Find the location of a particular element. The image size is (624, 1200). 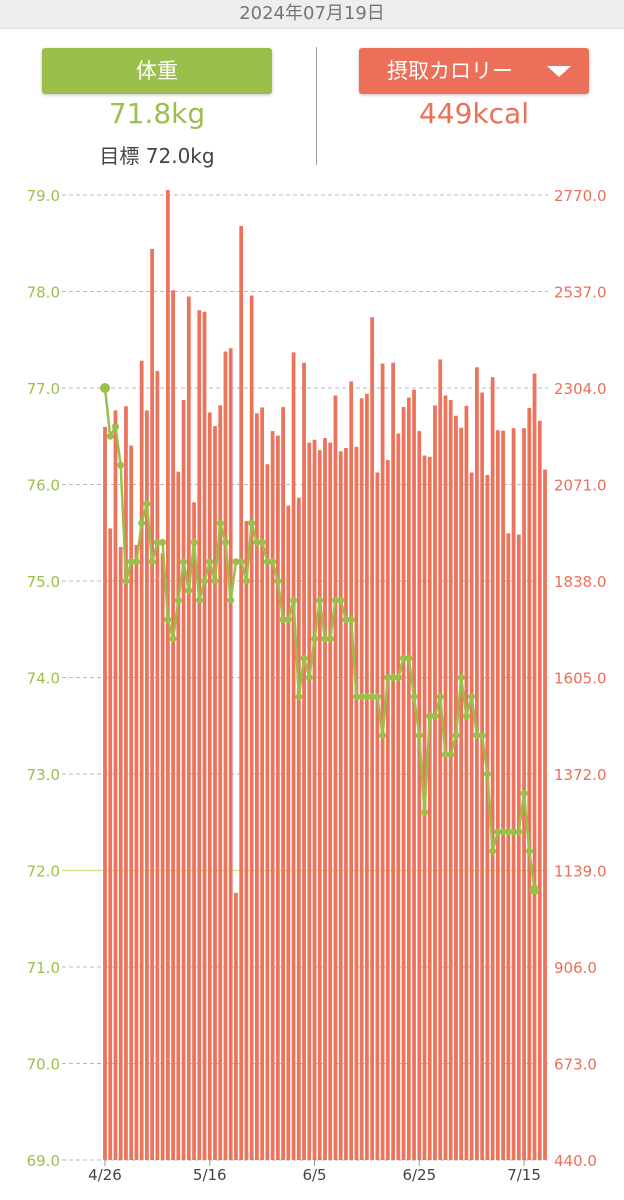

left-axis-tick-label: 72.0 is located at coordinates (43, 872).